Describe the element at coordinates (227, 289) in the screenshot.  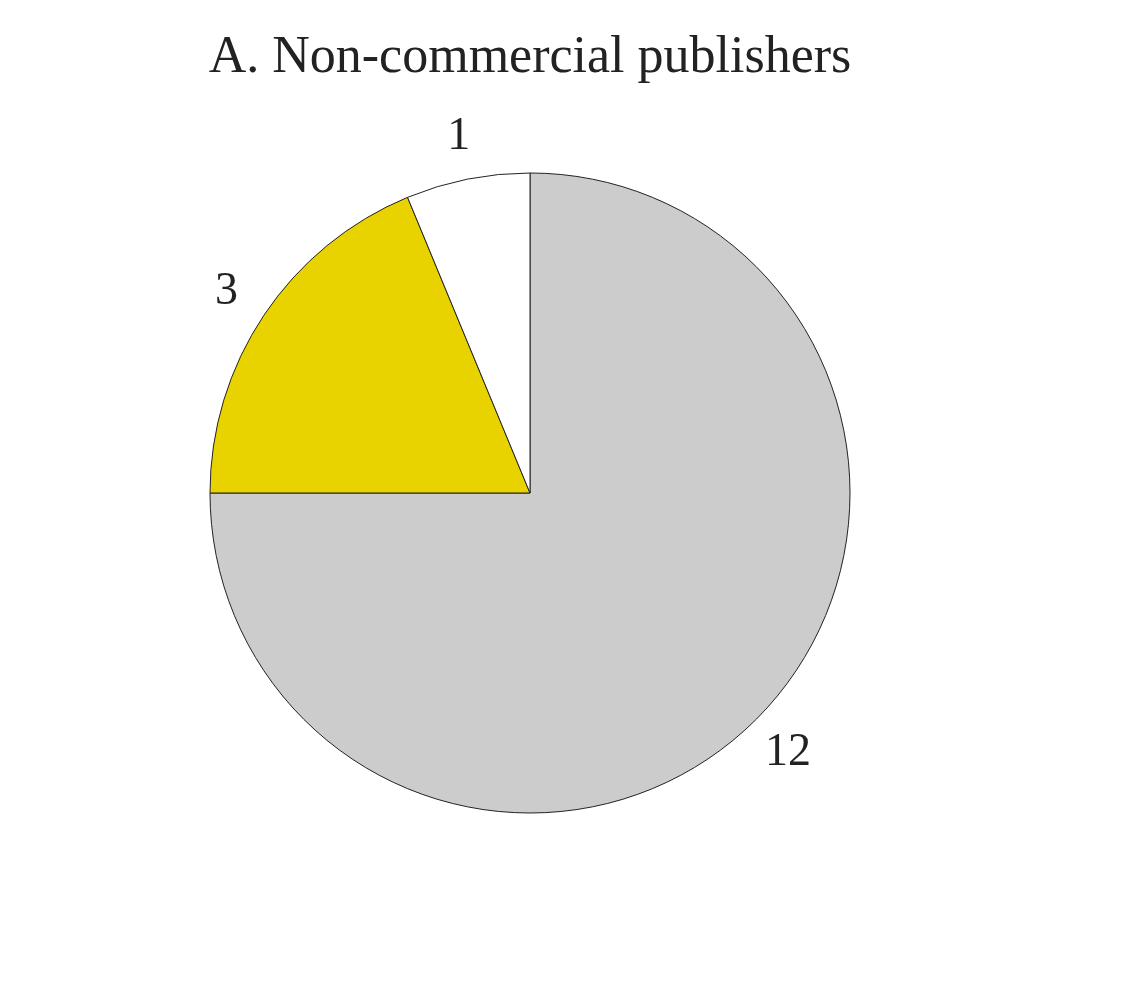
I see `data-label: 3` at that location.